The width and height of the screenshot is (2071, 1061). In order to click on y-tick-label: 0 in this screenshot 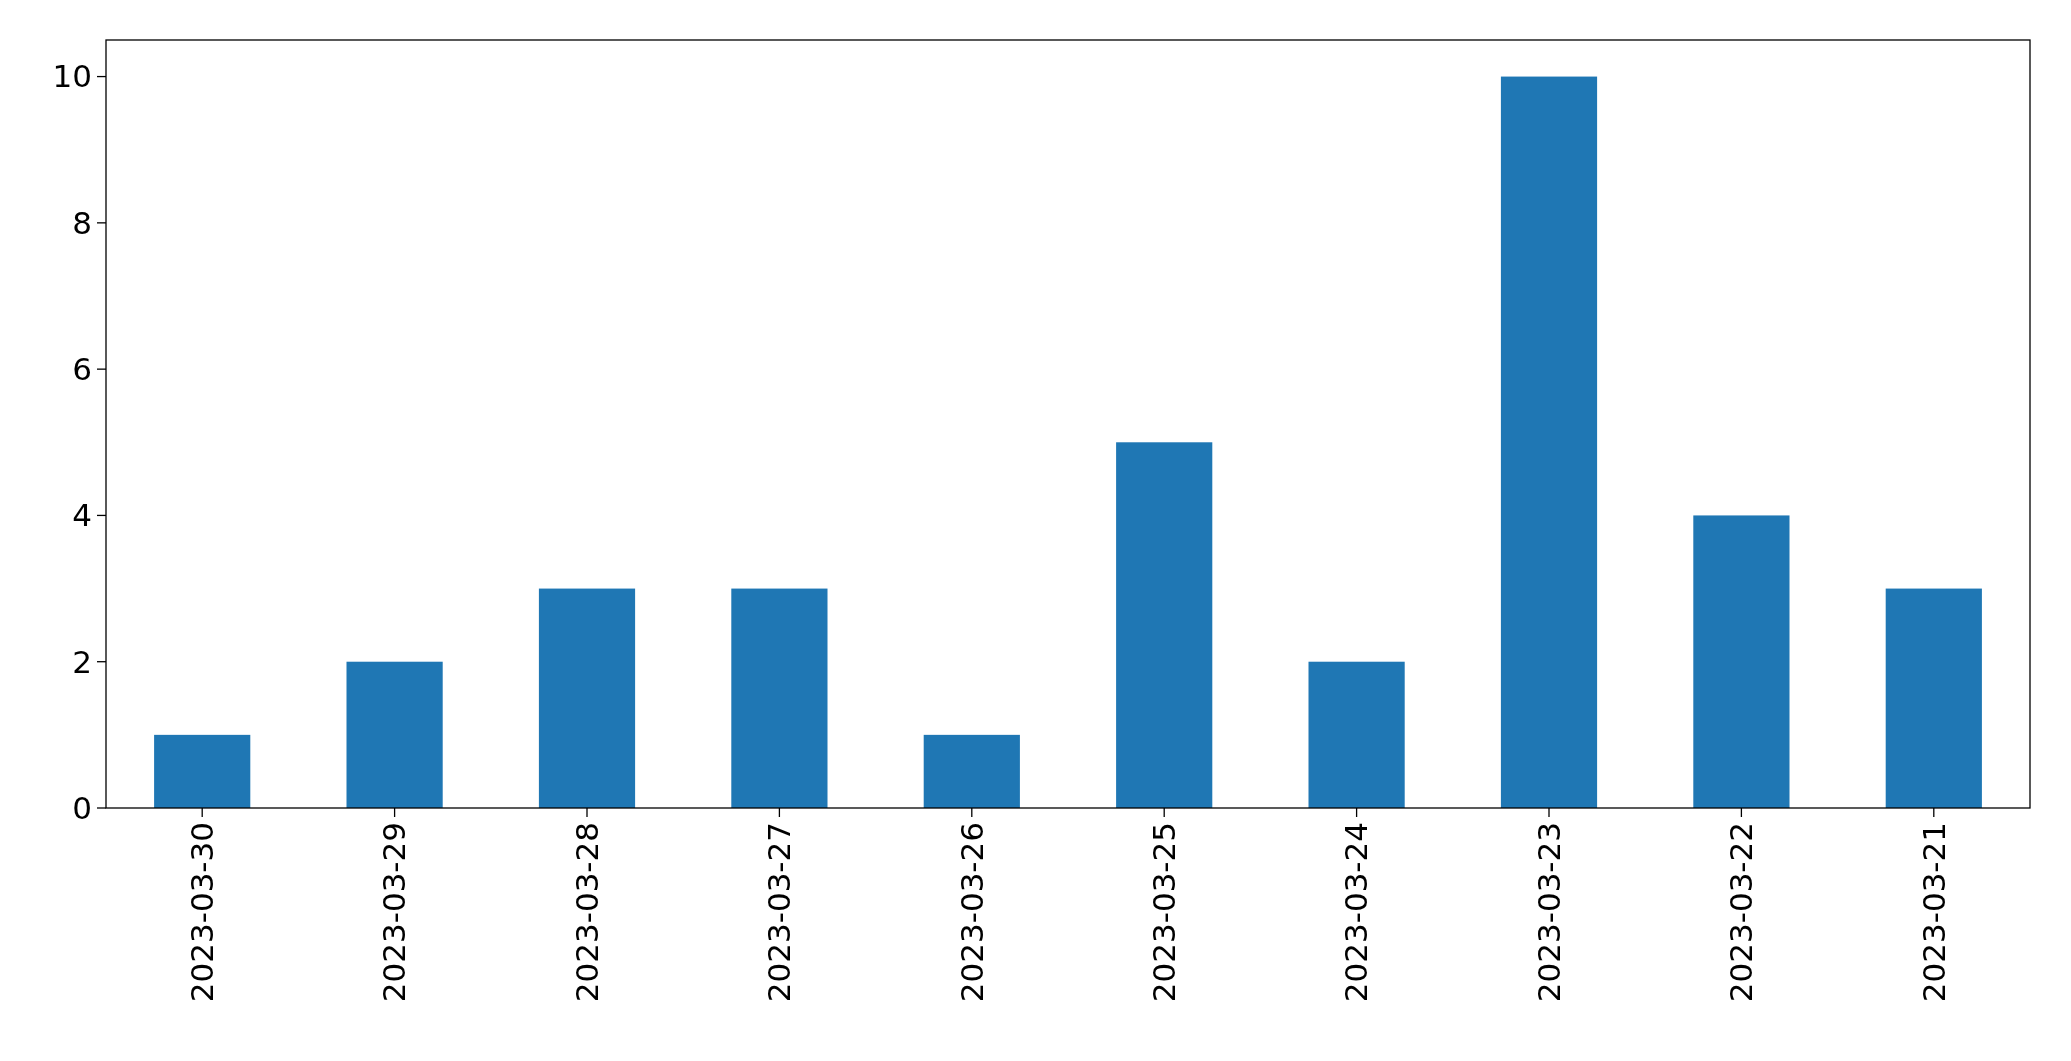, I will do `click(82, 807)`.